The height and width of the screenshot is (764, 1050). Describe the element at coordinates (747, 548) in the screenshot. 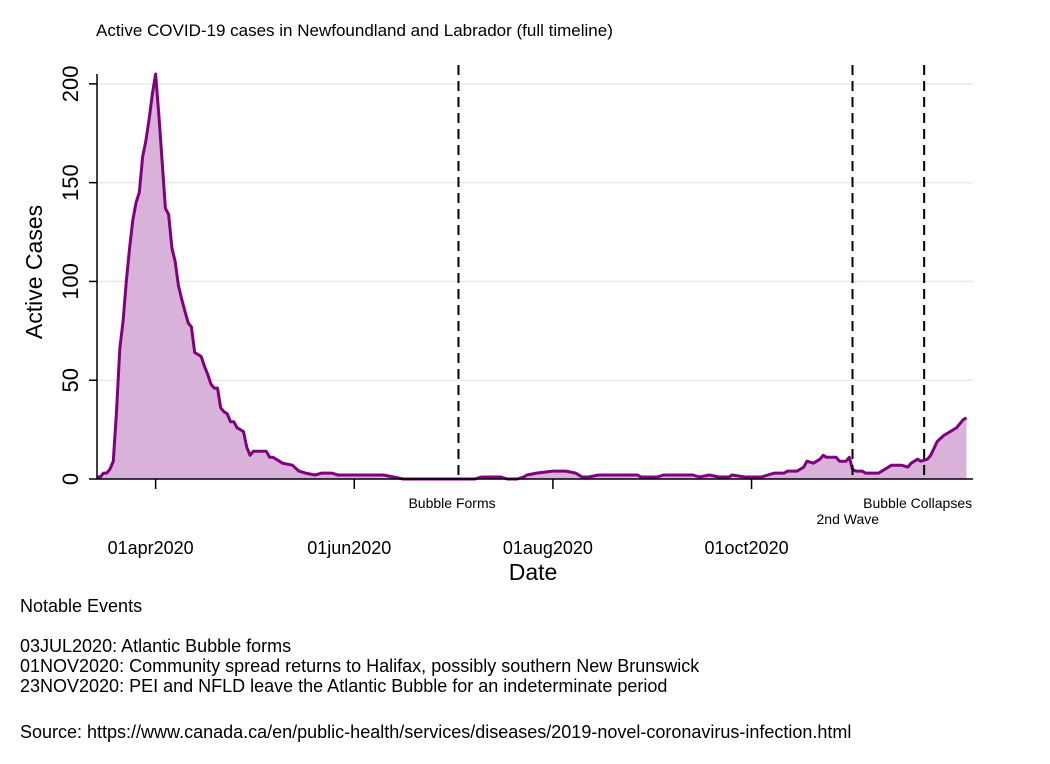

I see `x-tick-label: 01oct2020` at that location.